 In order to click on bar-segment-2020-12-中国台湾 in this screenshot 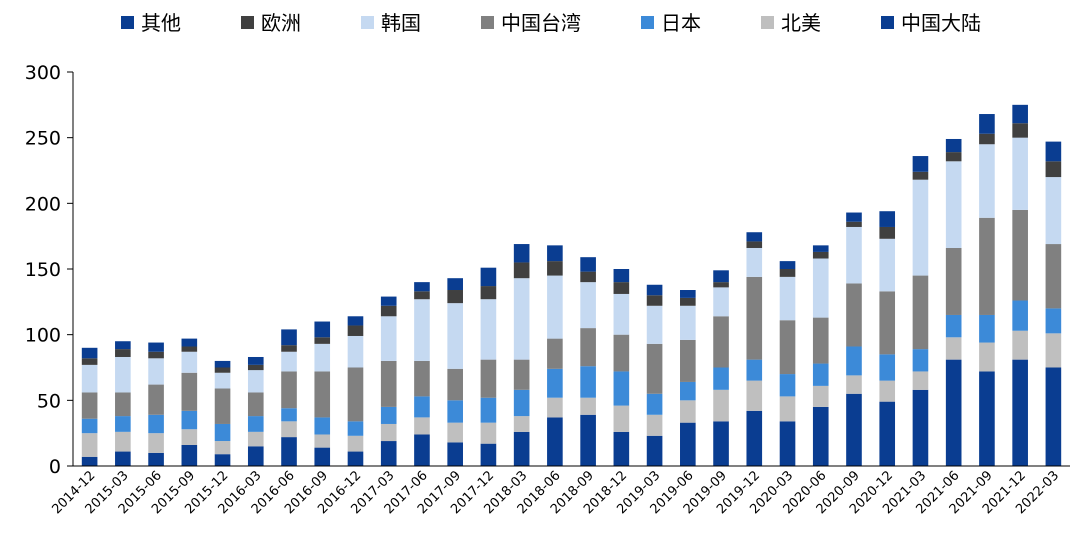, I will do `click(887, 323)`.